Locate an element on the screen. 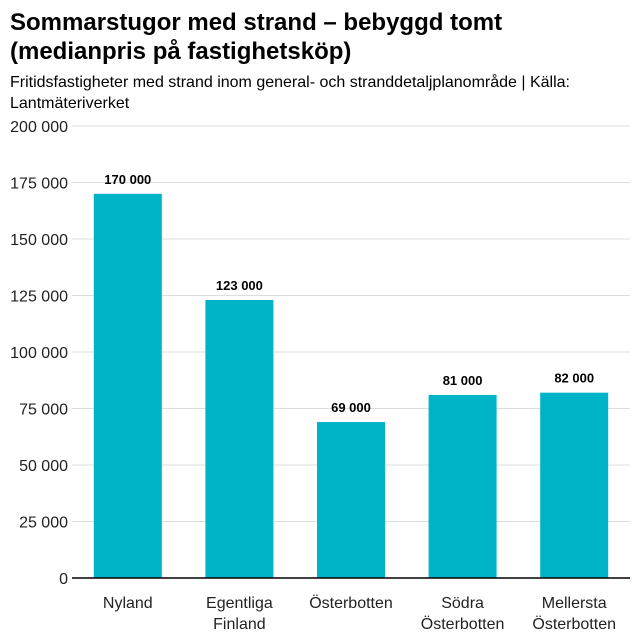 This screenshot has height=640, width=640. data-label: 123 000 is located at coordinates (239, 285).